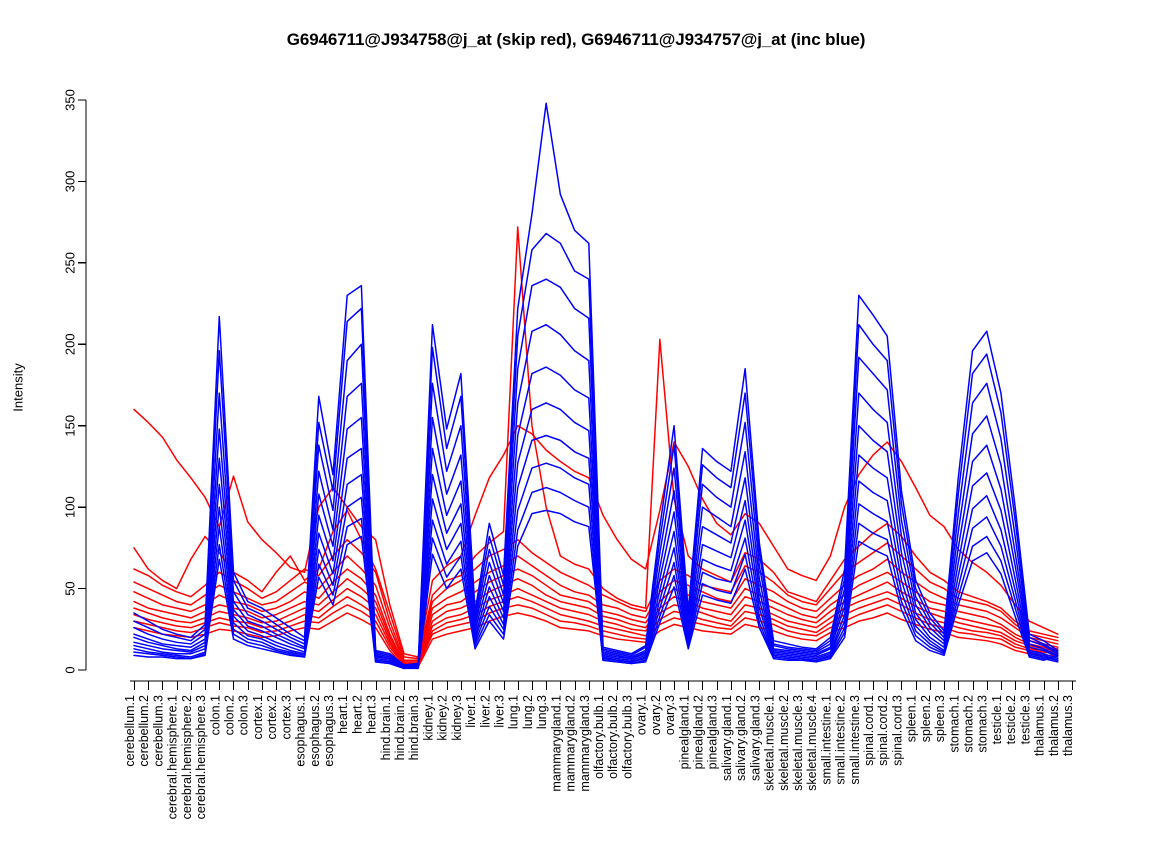  I want to click on x-tick-label: cerebellum.2, so click(144, 731).